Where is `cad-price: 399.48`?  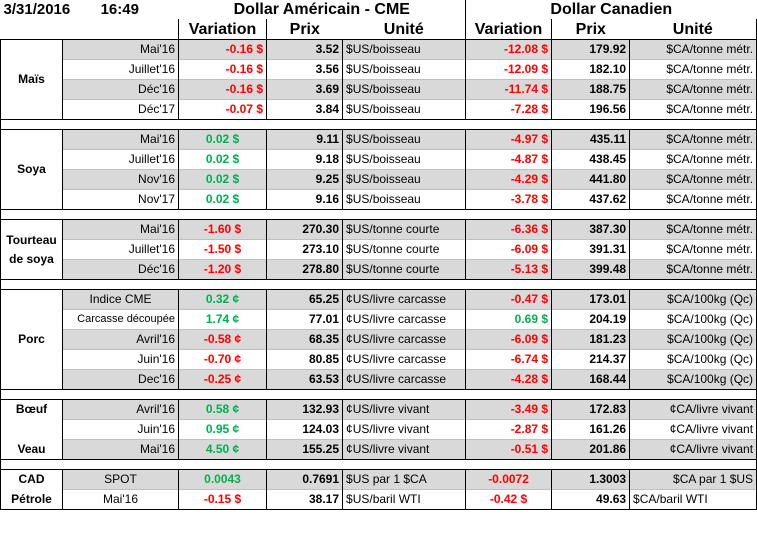
cad-price: 399.48 is located at coordinates (591, 269).